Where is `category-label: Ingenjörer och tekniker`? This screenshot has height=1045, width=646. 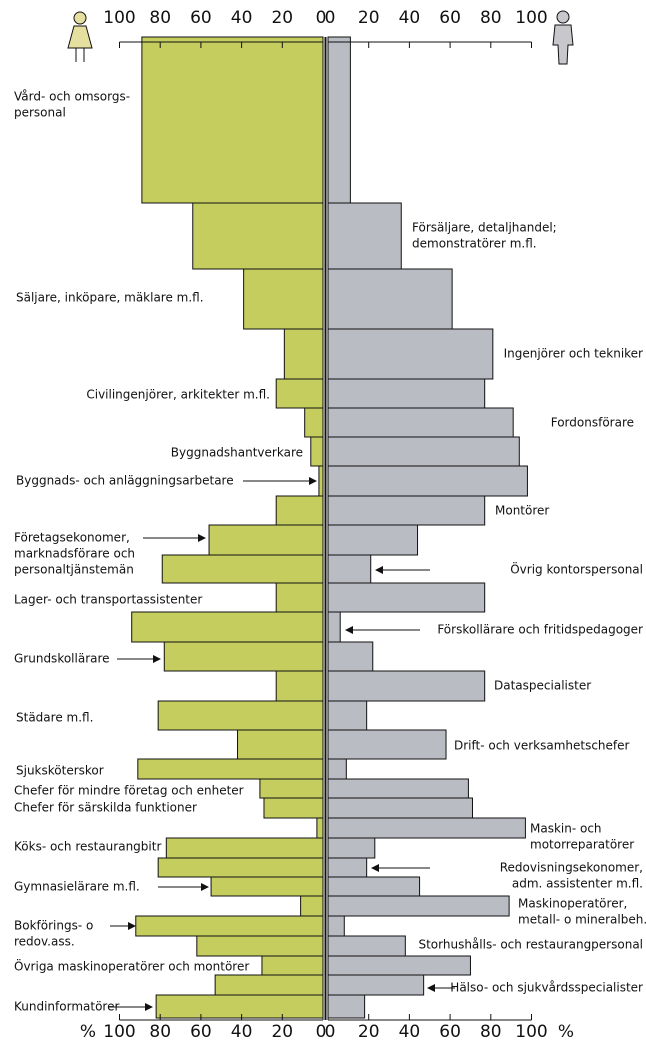
category-label: Ingenjörer och tekniker is located at coordinates (573, 354).